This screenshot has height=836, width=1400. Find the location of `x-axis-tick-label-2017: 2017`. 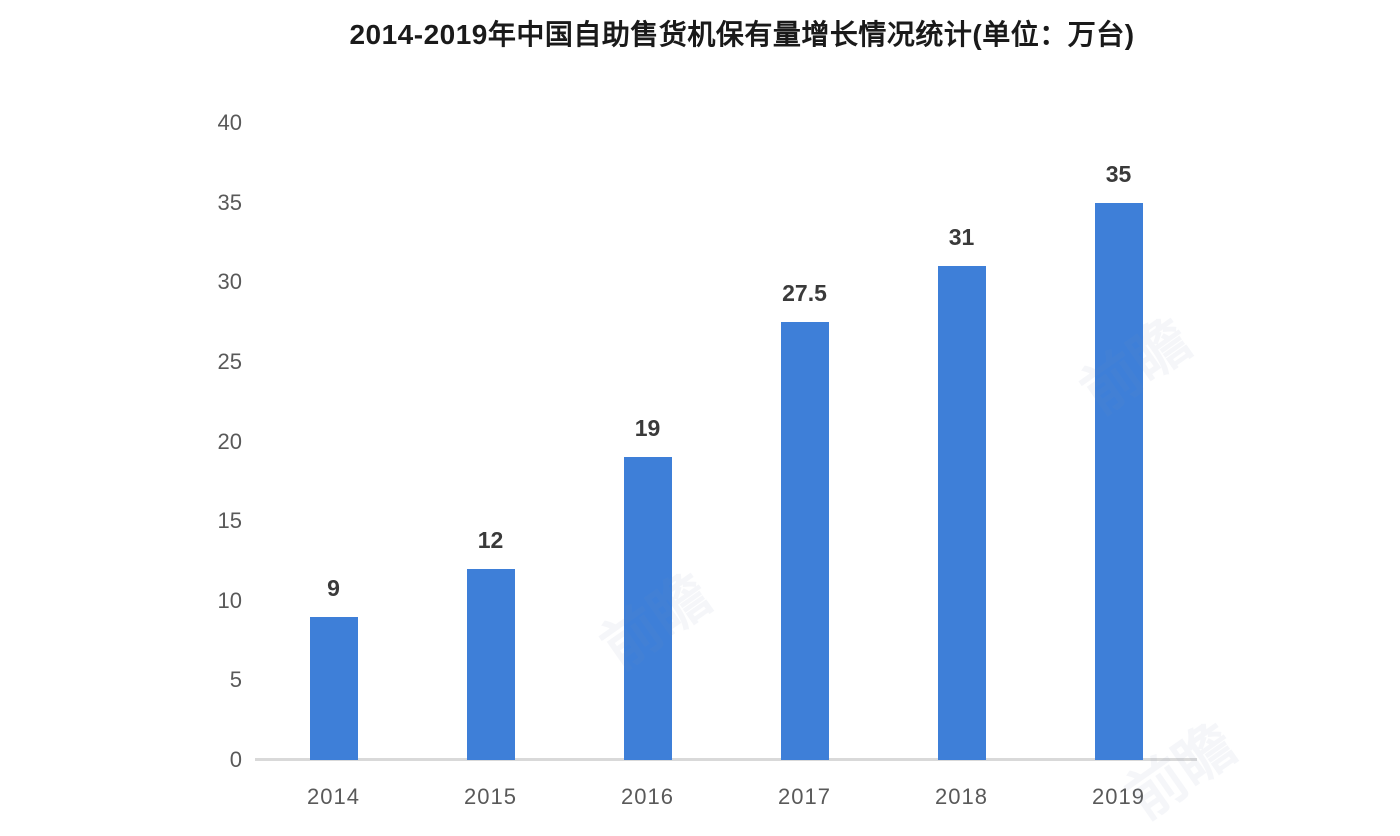

x-axis-tick-label-2017: 2017 is located at coordinates (804, 796).